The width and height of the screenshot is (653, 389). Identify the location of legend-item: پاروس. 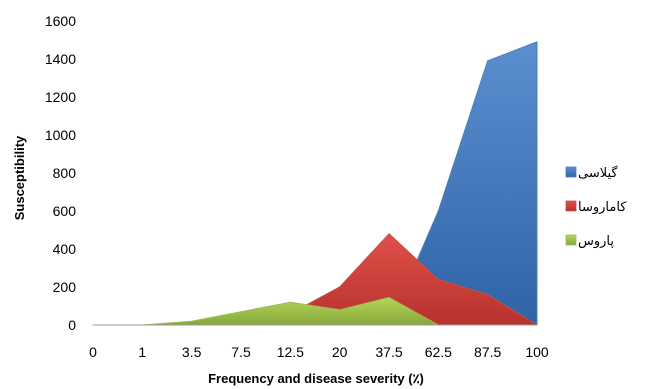
(589, 241).